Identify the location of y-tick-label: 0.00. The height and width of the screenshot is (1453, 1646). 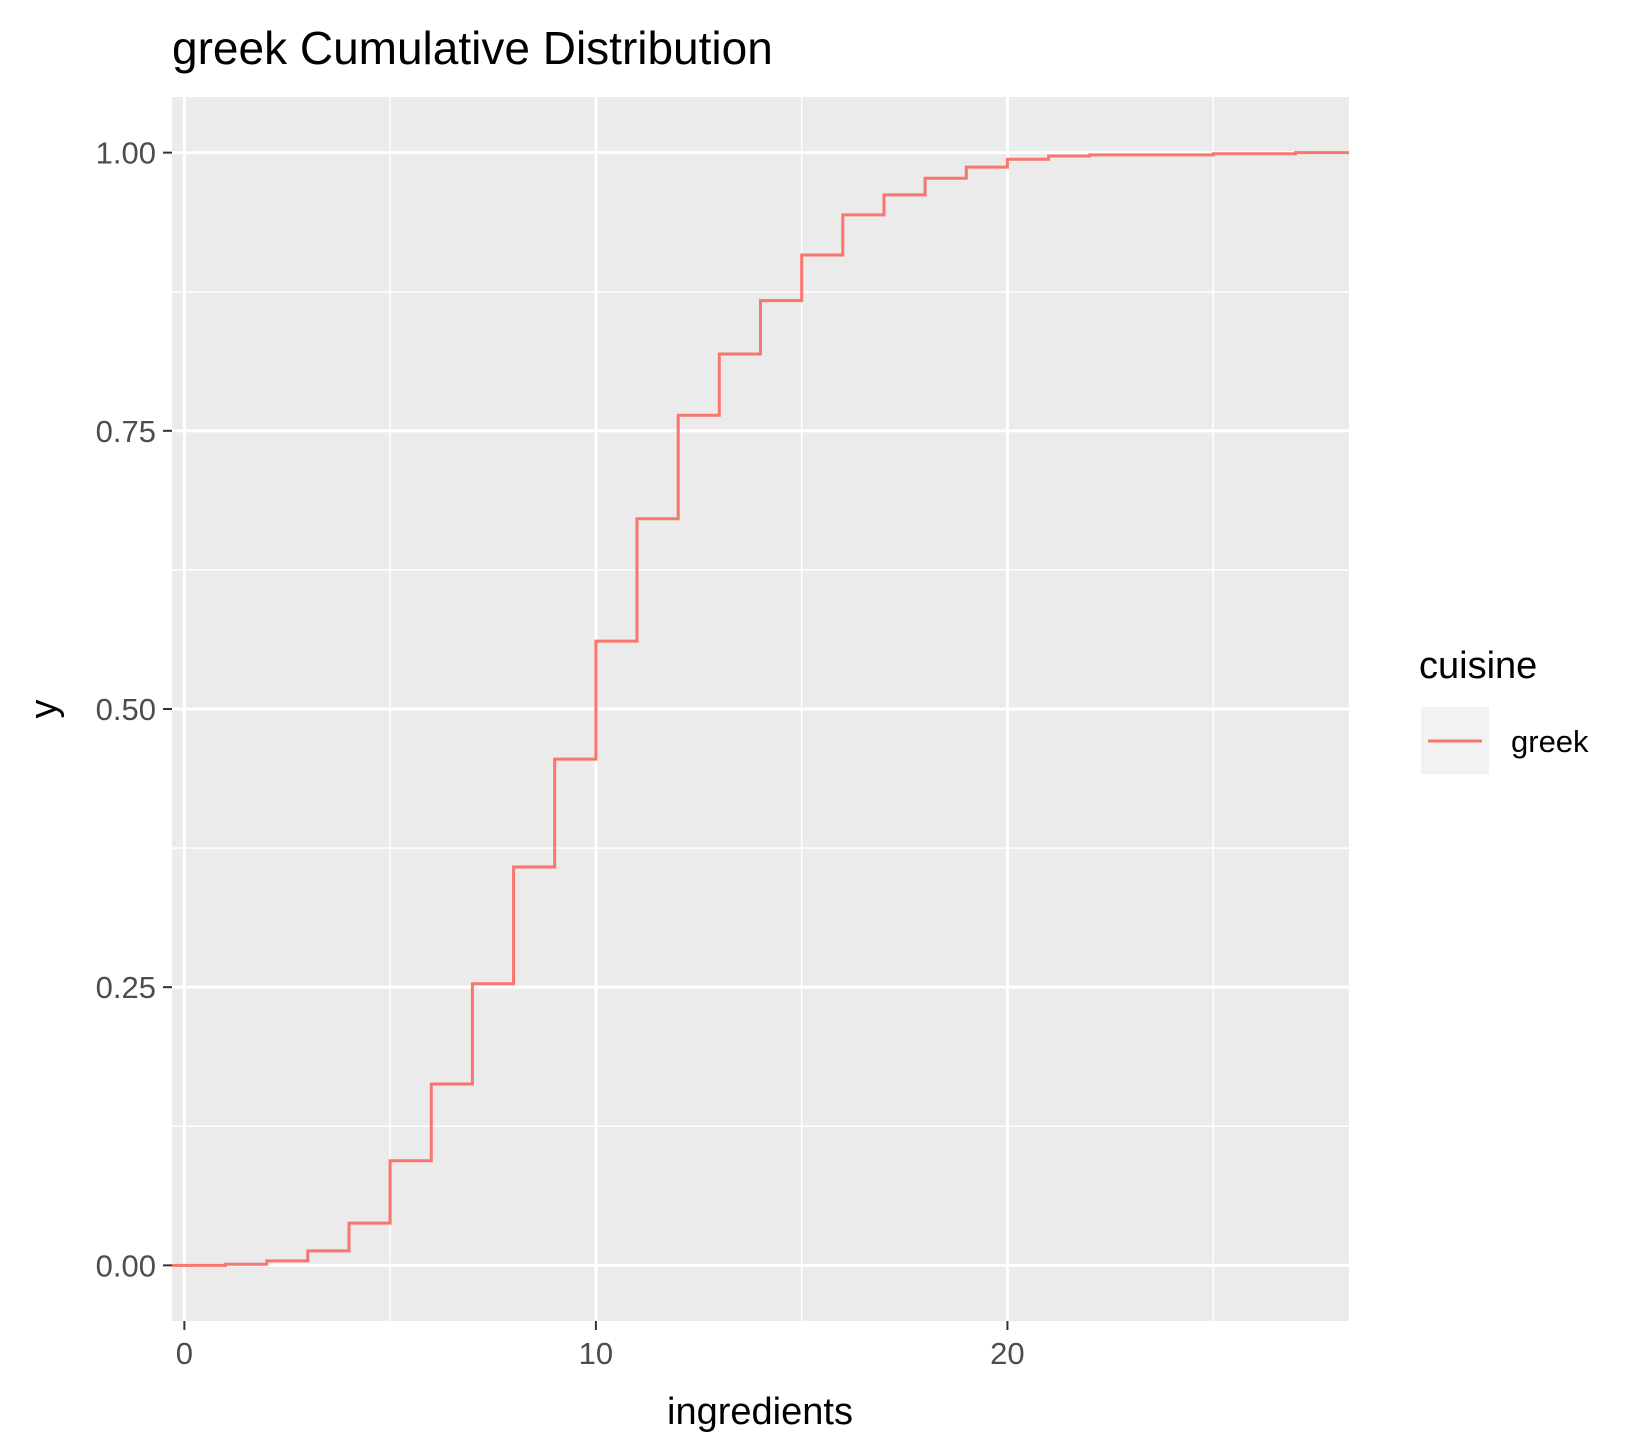
(126, 1265).